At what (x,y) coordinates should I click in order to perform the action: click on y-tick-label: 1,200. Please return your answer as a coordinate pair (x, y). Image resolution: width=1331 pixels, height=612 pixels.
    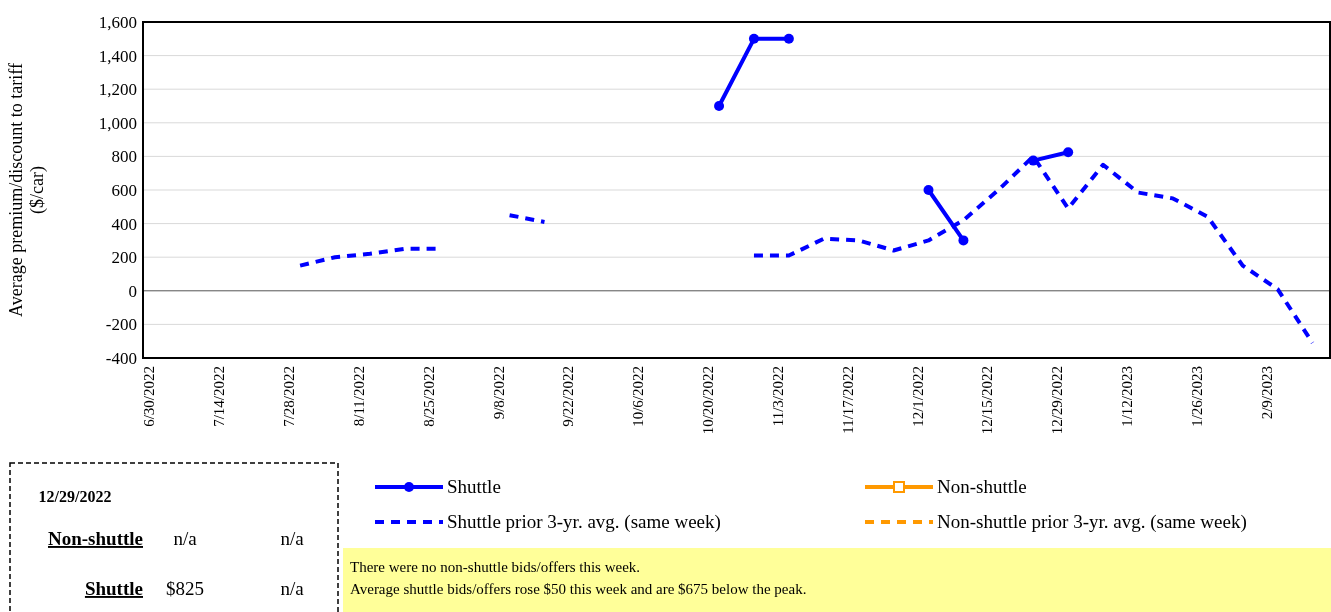
    Looking at the image, I should click on (117, 90).